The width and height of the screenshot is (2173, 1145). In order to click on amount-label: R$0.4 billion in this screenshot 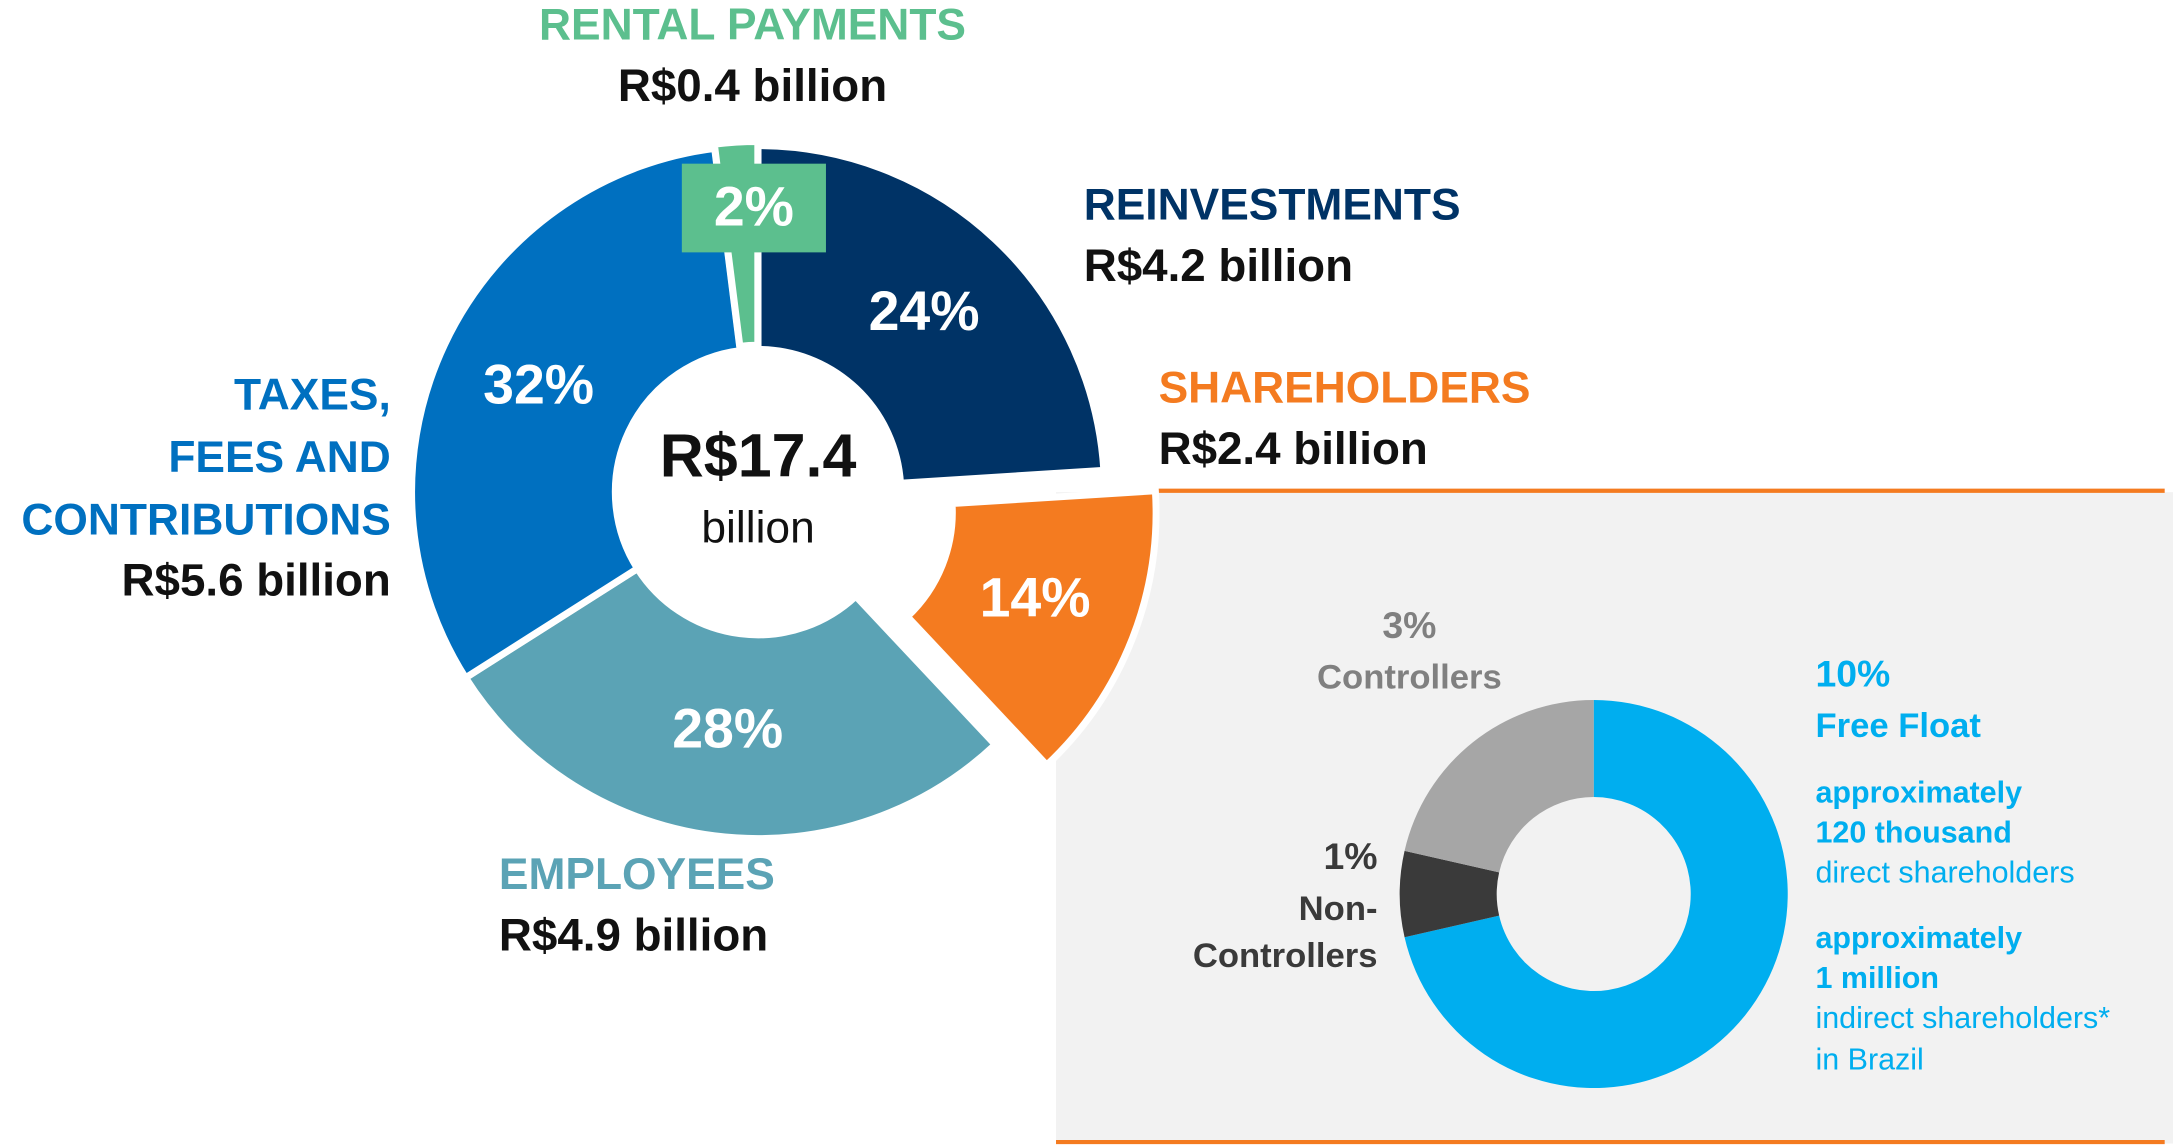, I will do `click(752, 85)`.